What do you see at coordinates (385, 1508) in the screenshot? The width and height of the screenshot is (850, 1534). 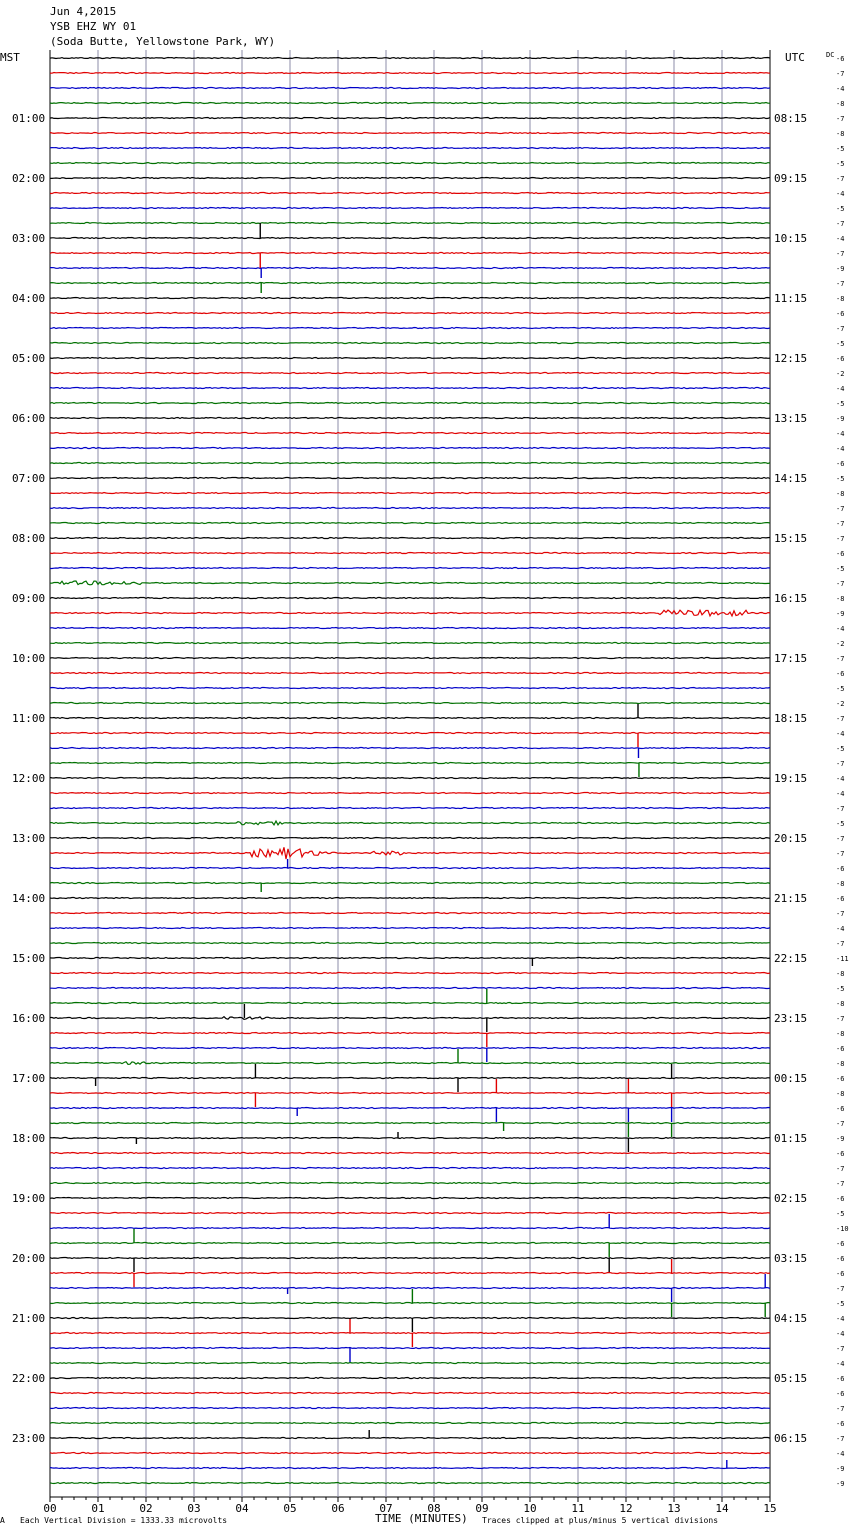 I see `x-tick-label: 07` at bounding box center [385, 1508].